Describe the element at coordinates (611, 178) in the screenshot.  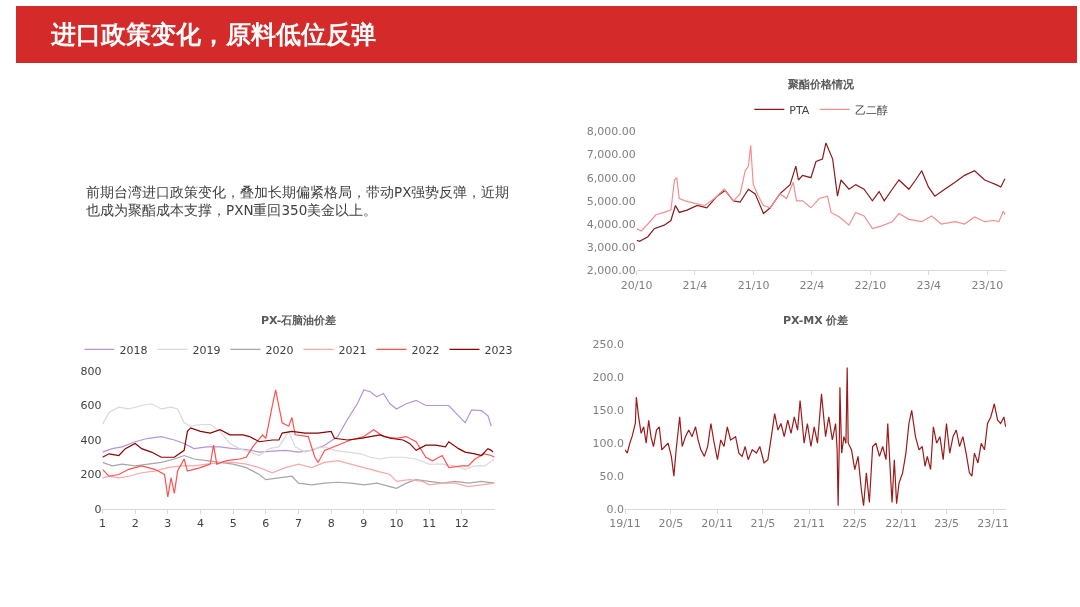
I see `y-tick-label: 6,000.00` at that location.